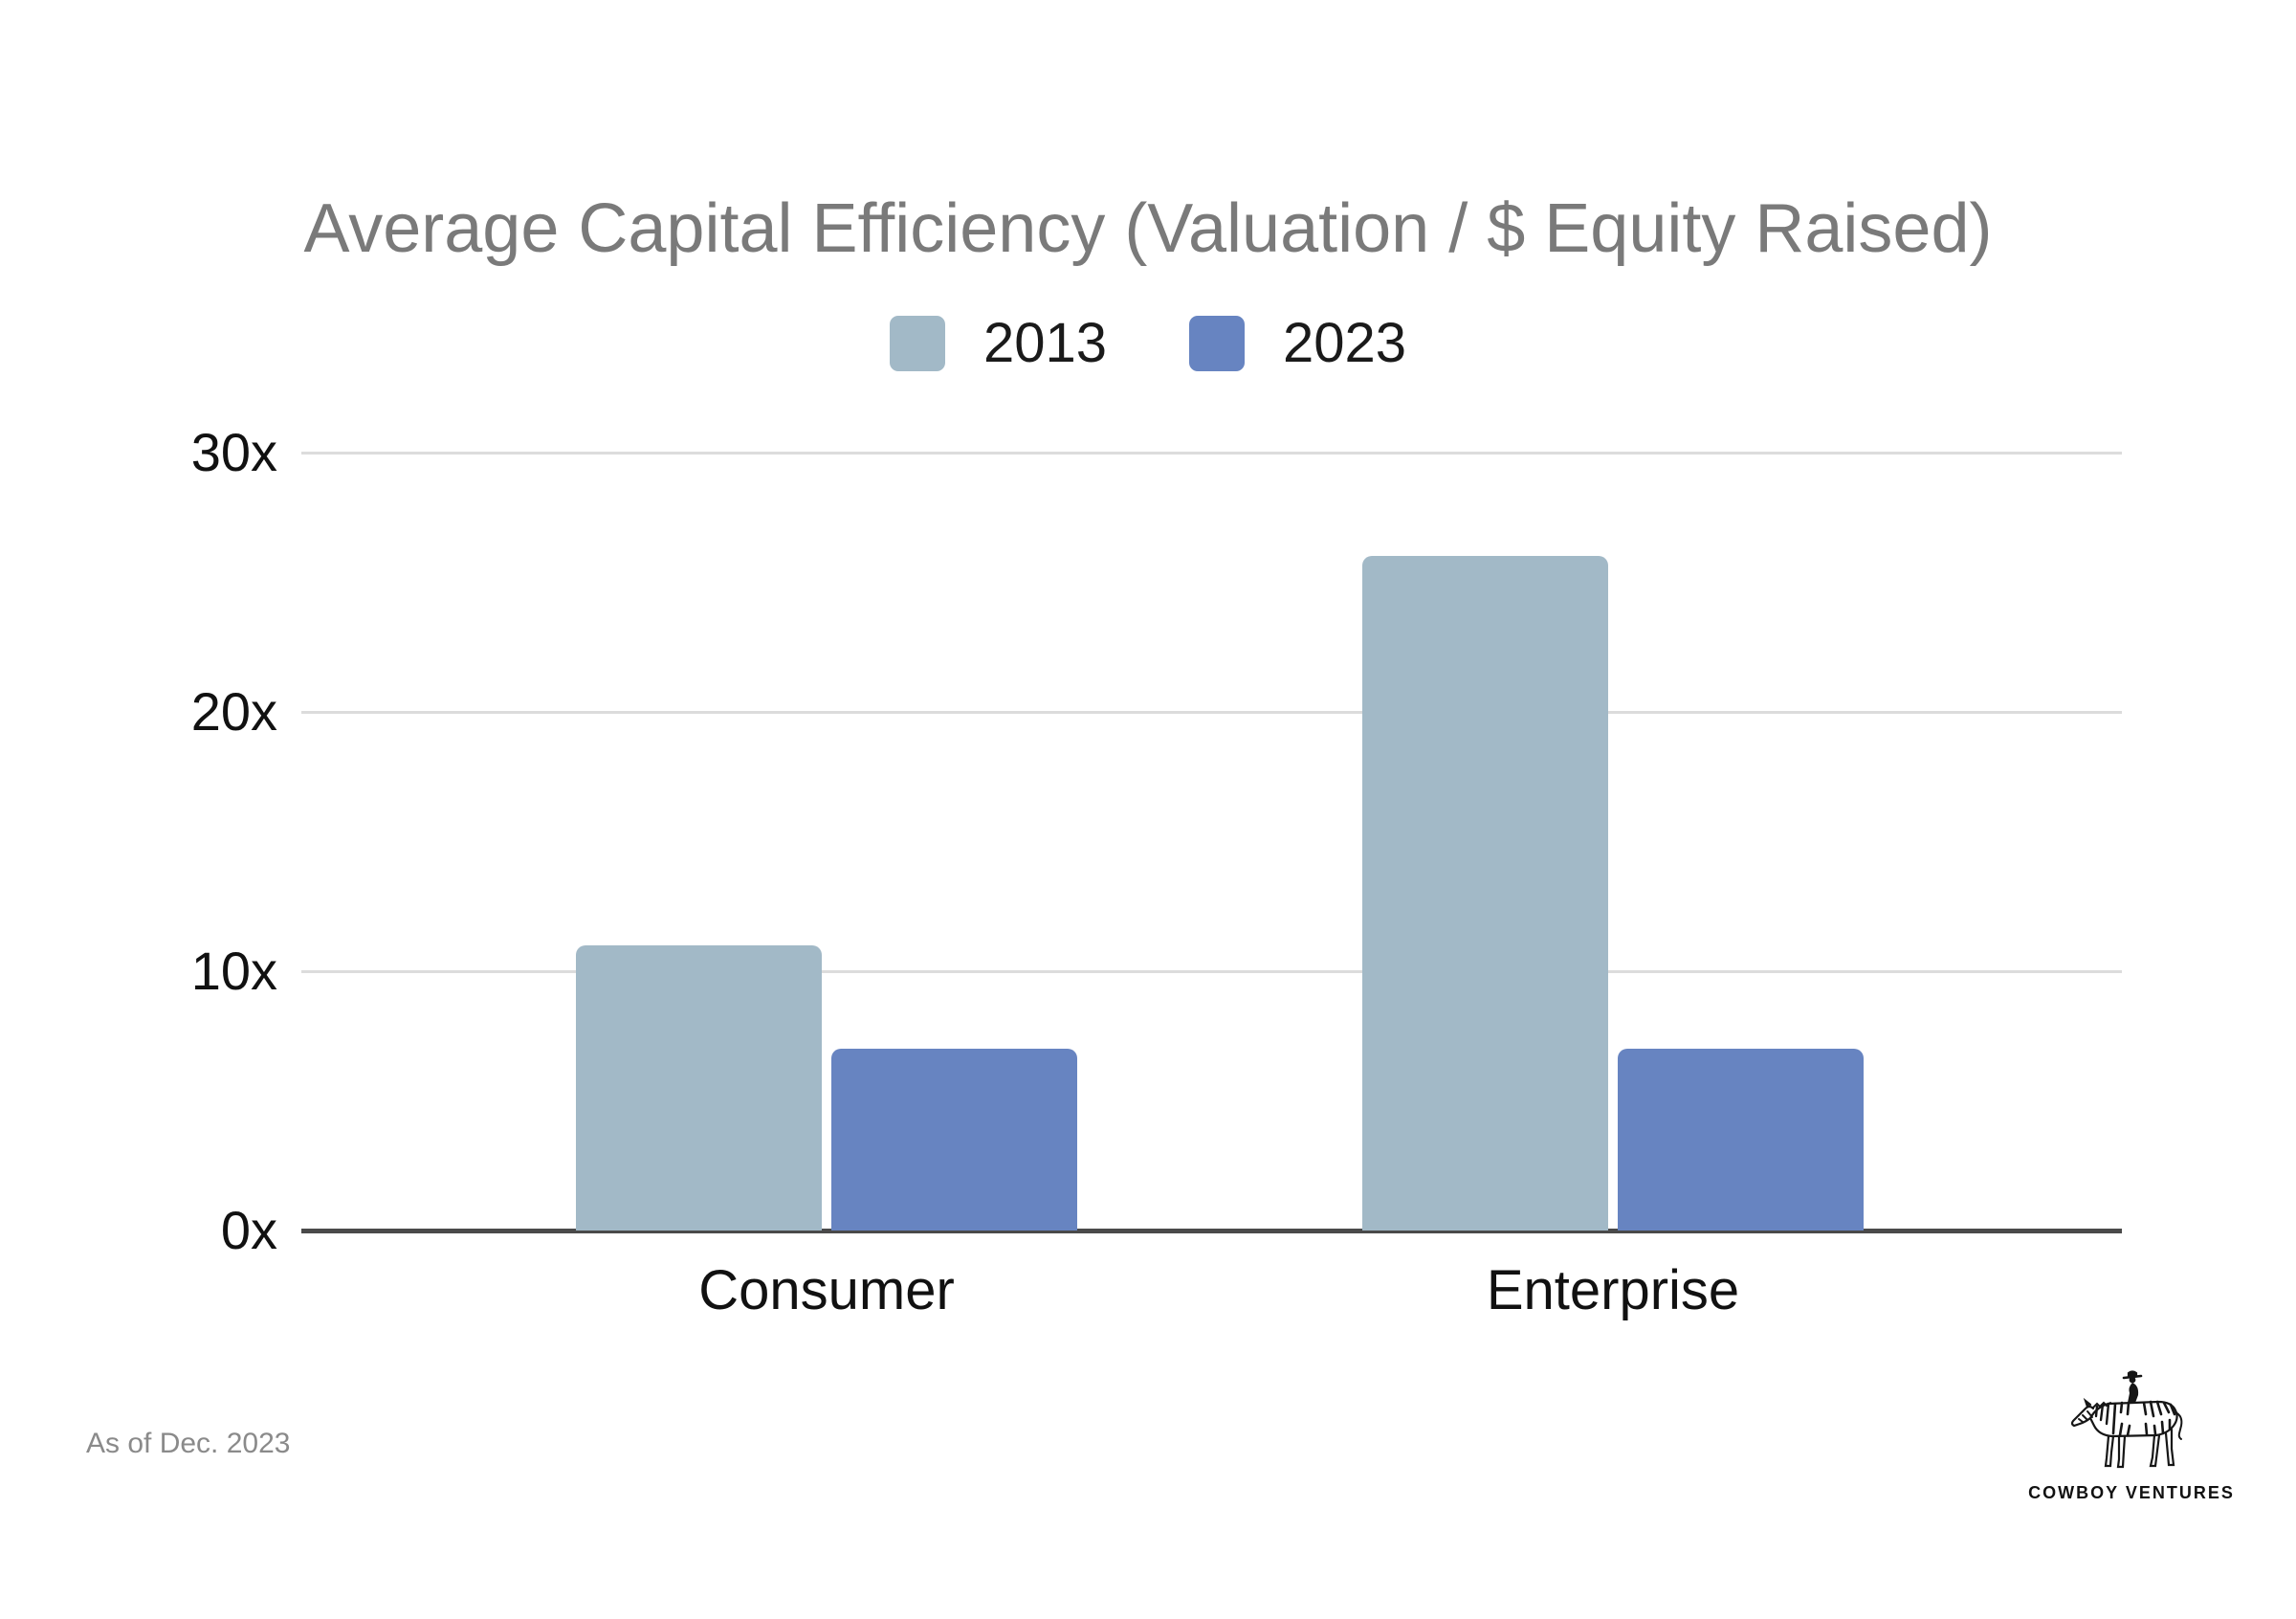 This screenshot has height=1619, width=2296. I want to click on legend-swatch-2013, so click(917, 343).